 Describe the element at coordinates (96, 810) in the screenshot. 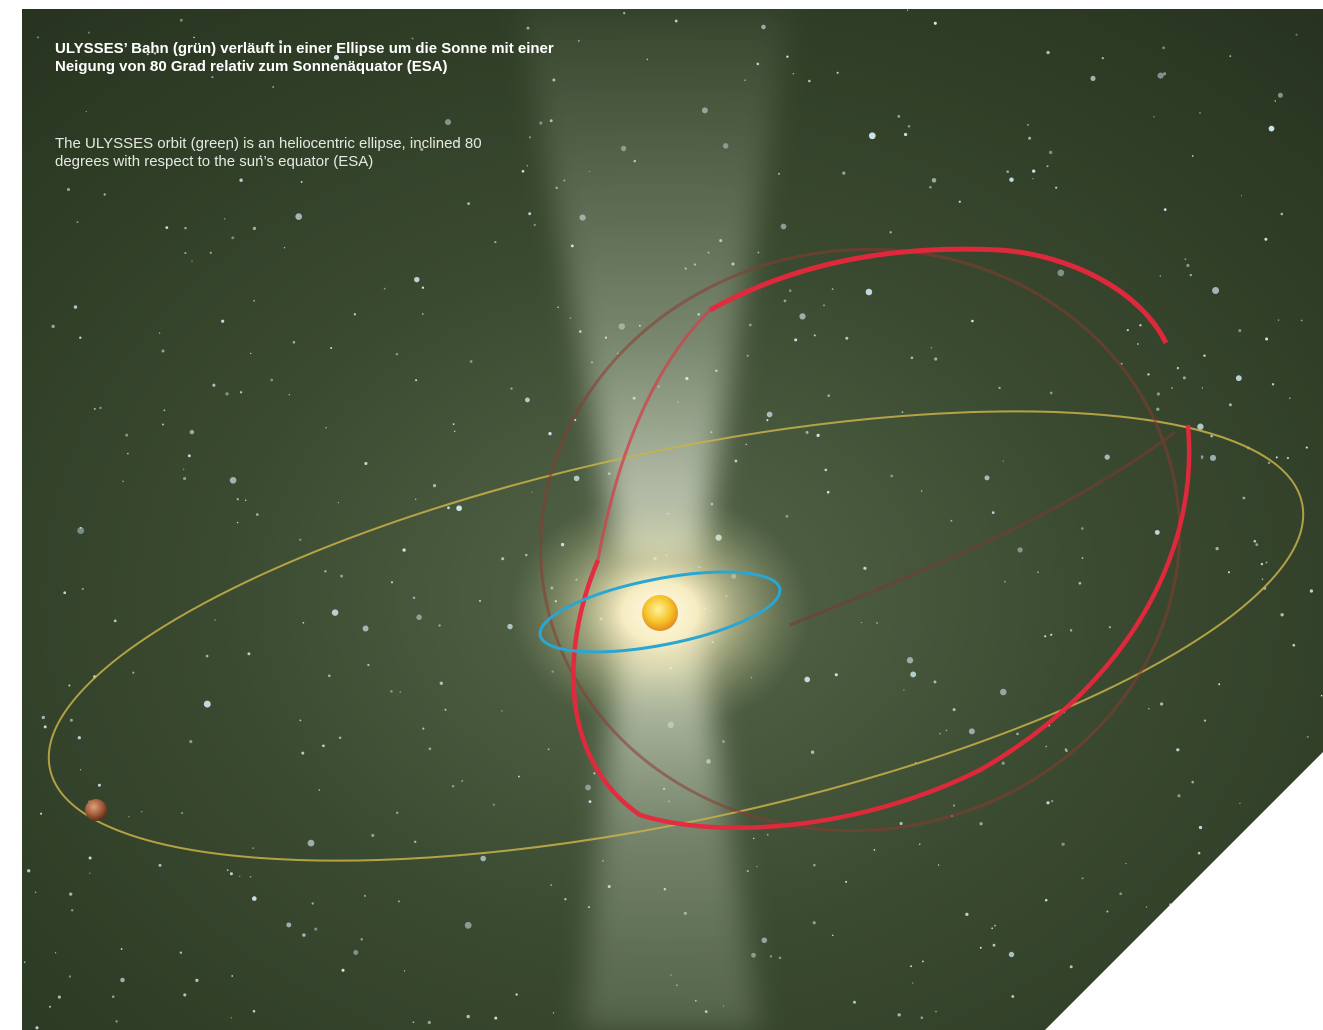

I see `planet` at that location.